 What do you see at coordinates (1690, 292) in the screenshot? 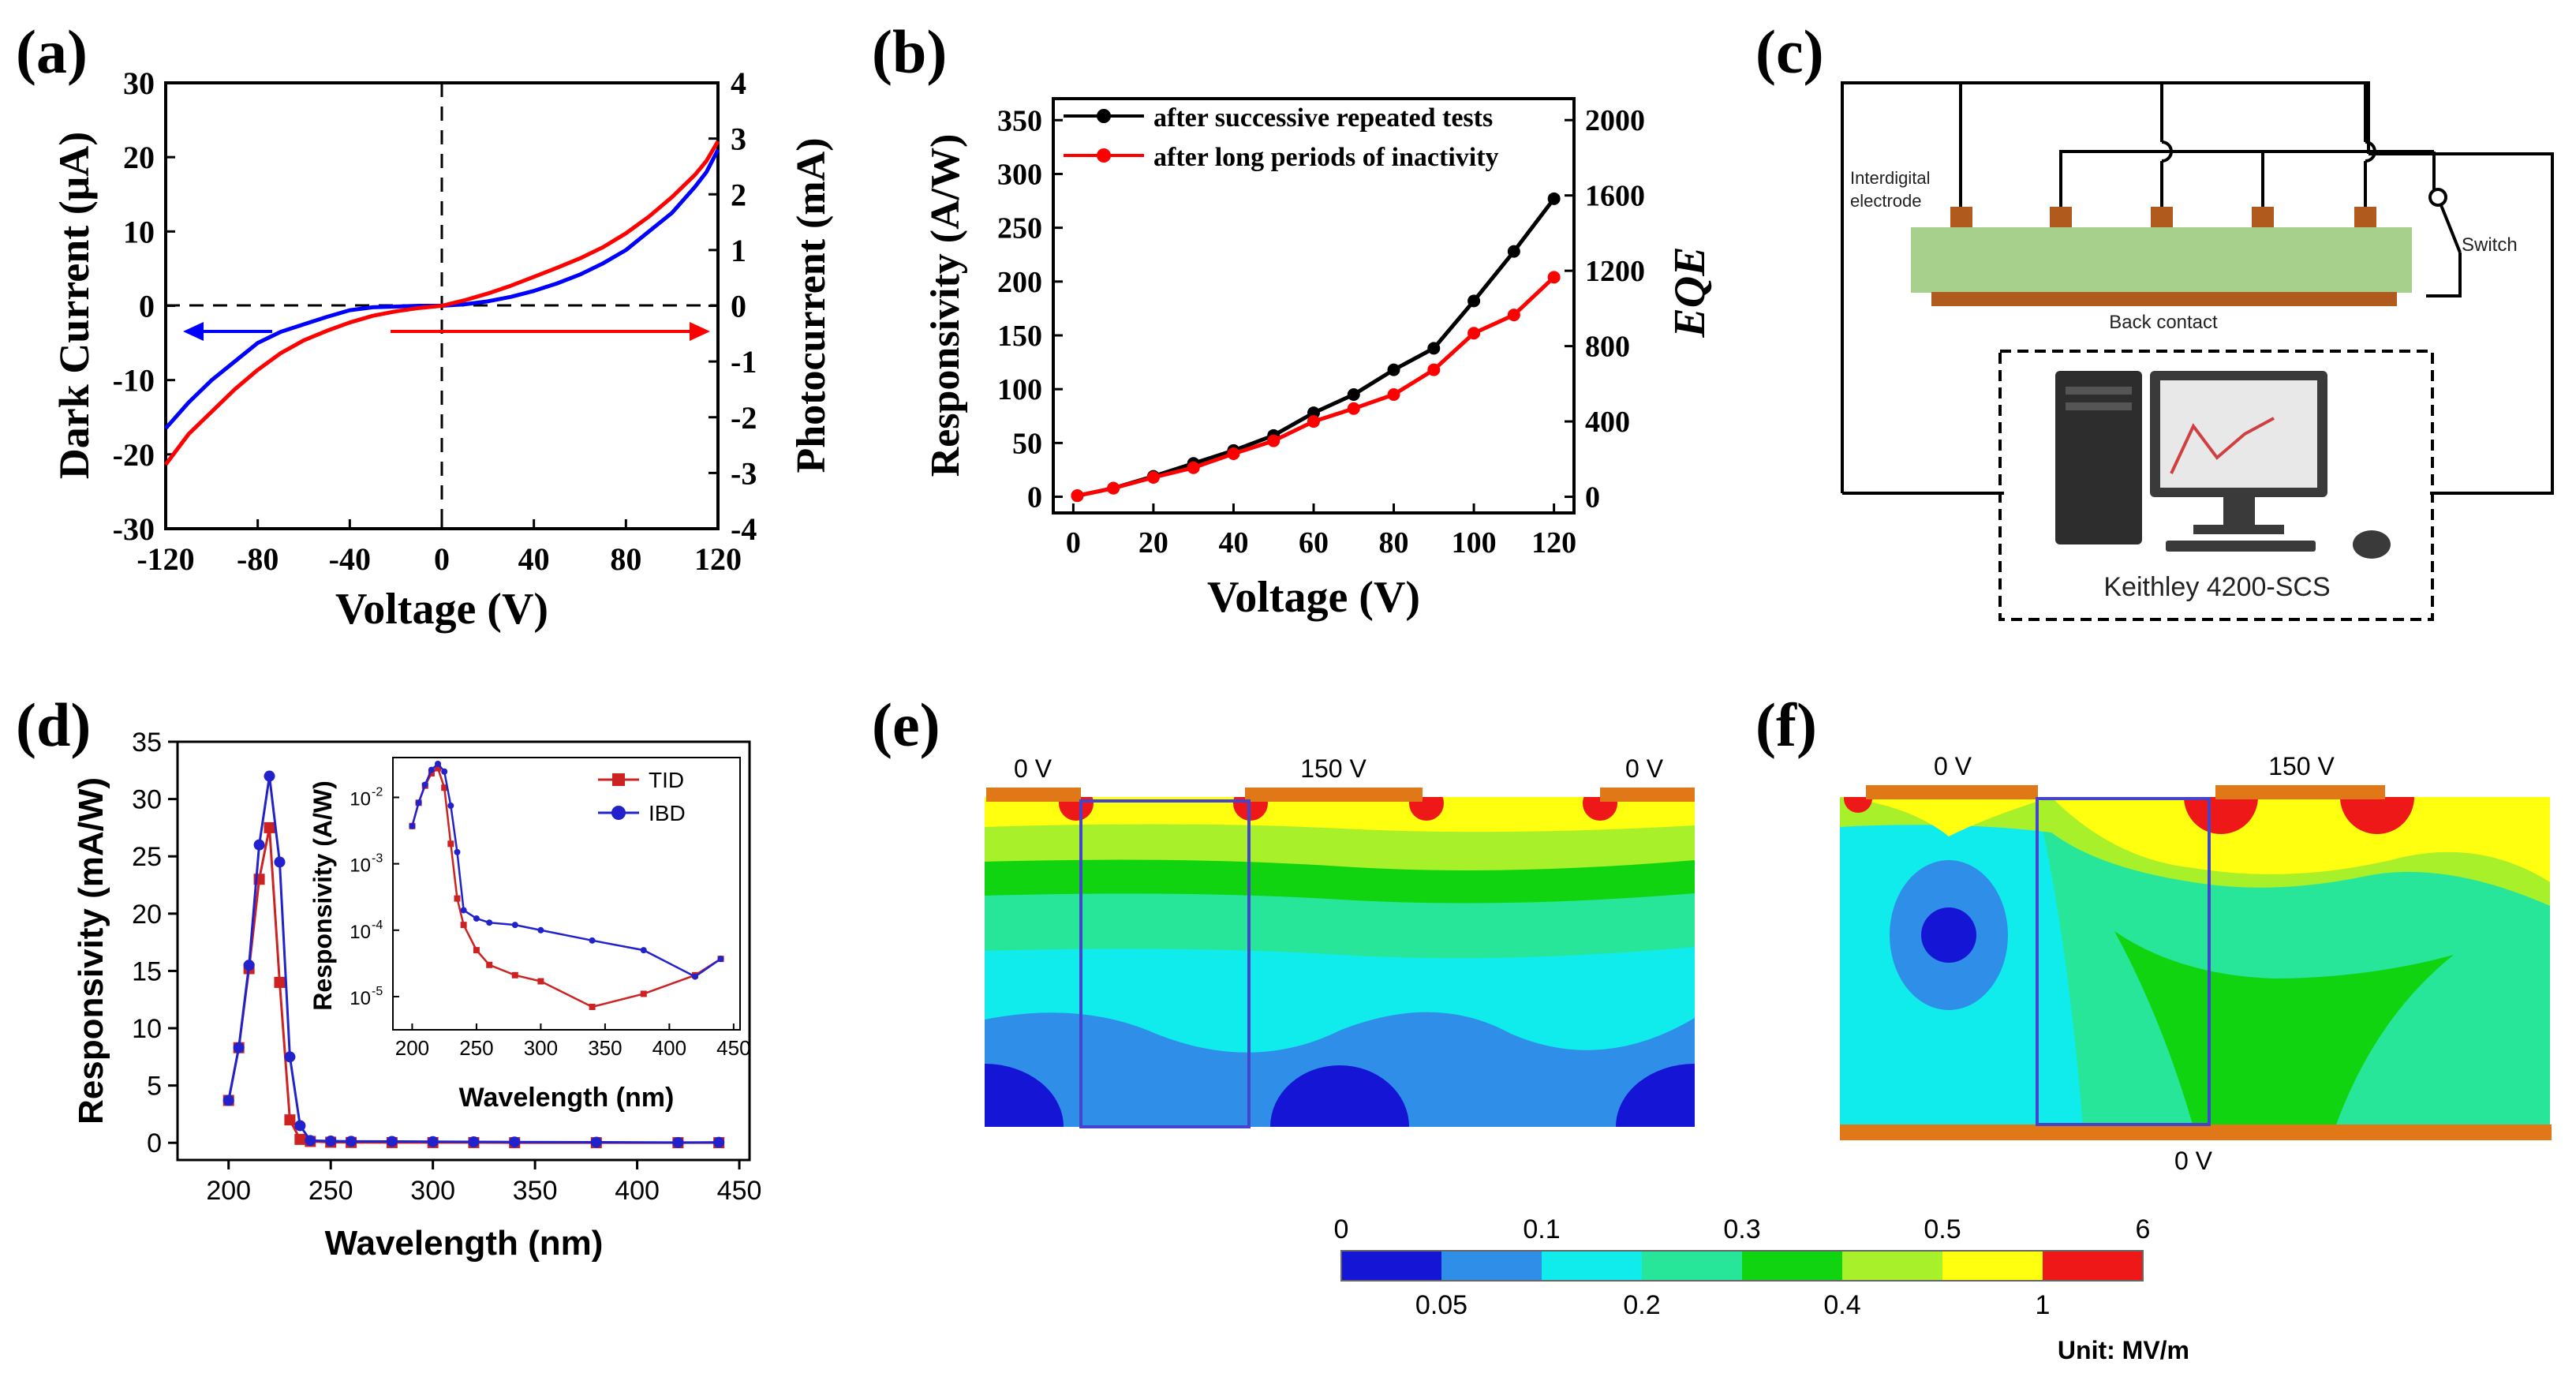
I see `chart-b-y2label: EQE` at bounding box center [1690, 292].